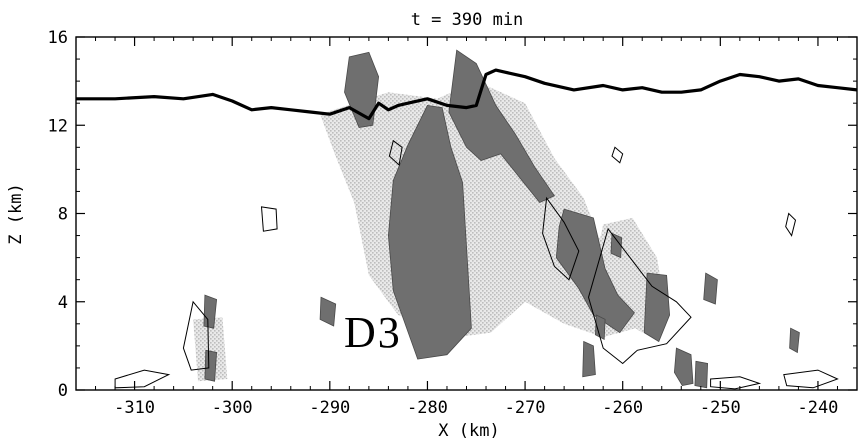  Describe the element at coordinates (622, 408) in the screenshot. I see `x-tick-label: -260` at that location.